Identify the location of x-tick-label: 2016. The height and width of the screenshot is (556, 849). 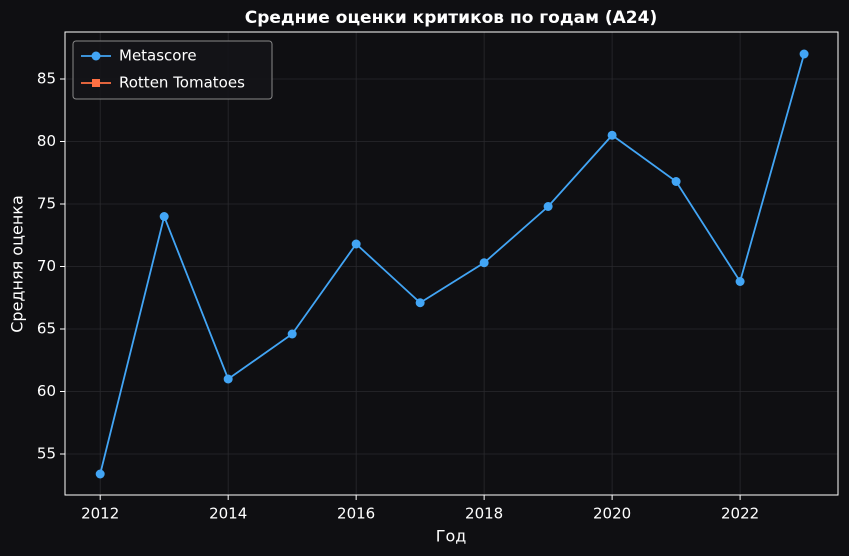
(356, 514).